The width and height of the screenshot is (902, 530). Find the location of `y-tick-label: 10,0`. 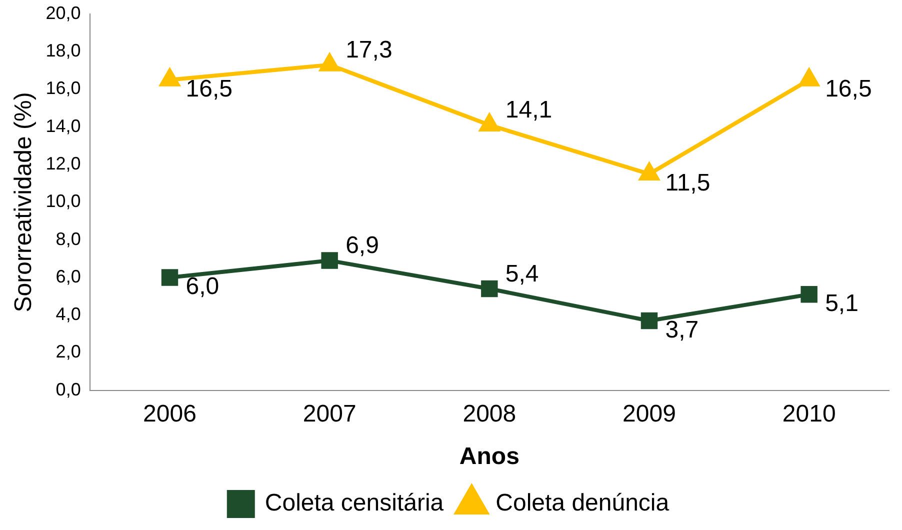

y-tick-label: 10,0 is located at coordinates (63, 201).